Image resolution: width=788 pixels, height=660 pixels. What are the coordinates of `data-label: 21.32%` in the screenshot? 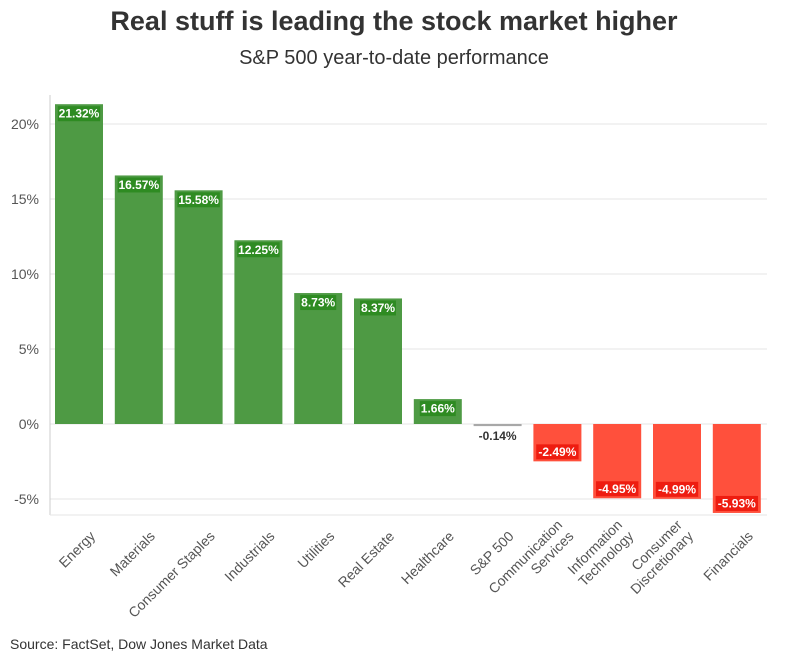 It's located at (79, 114).